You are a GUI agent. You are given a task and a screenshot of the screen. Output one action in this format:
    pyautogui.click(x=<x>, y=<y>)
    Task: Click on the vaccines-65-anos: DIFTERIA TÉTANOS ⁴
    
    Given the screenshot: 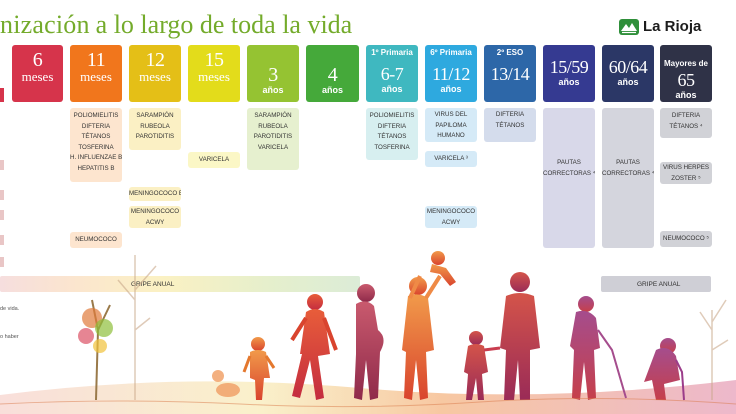 What is the action you would take?
    pyautogui.click(x=686, y=123)
    